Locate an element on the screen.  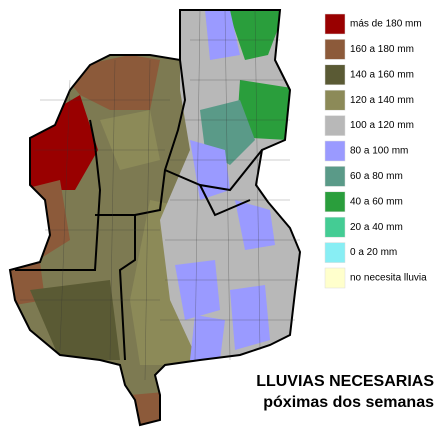
title-line-1: LLUVIAS NECESARIAS is located at coordinates (345, 381).